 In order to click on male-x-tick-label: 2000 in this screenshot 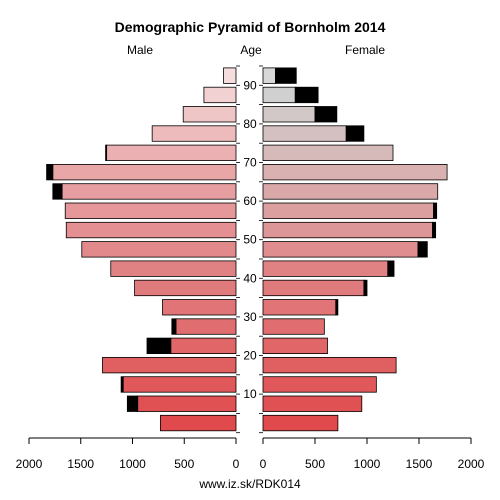, I will do `click(29, 464)`.